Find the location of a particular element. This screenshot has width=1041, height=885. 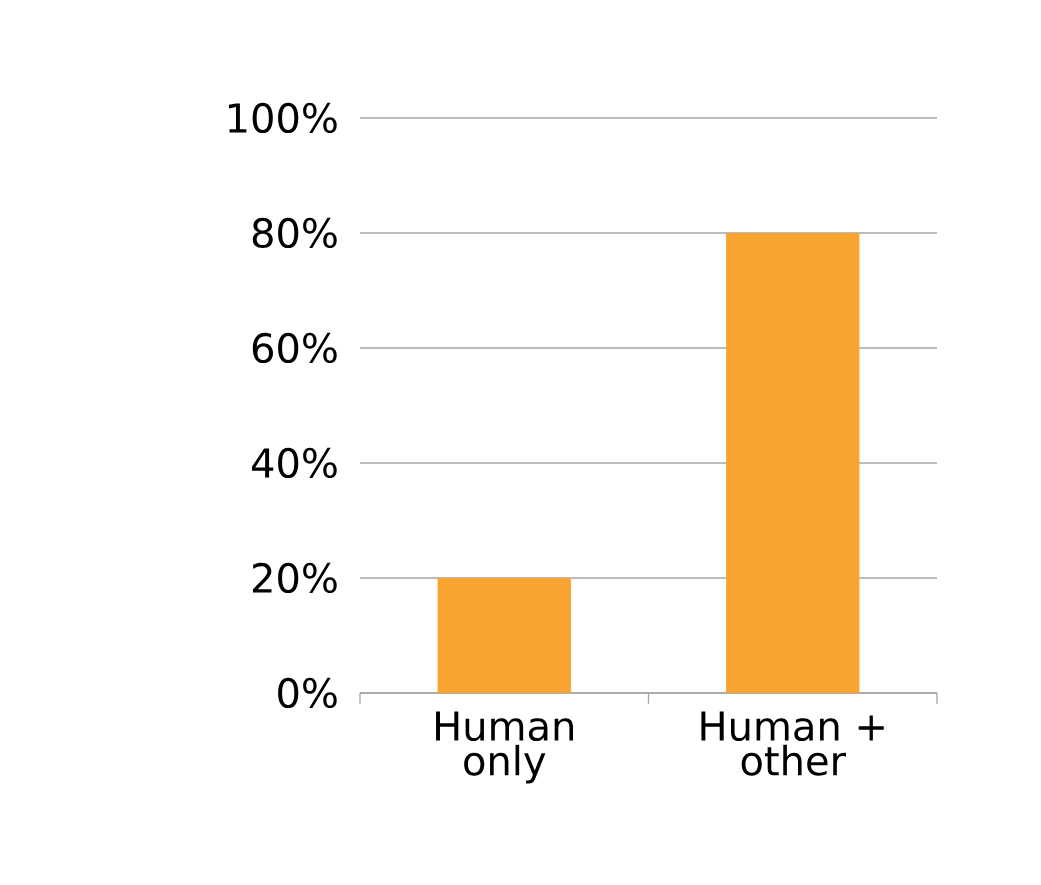

x-tick-label: Human only is located at coordinates (504, 747).